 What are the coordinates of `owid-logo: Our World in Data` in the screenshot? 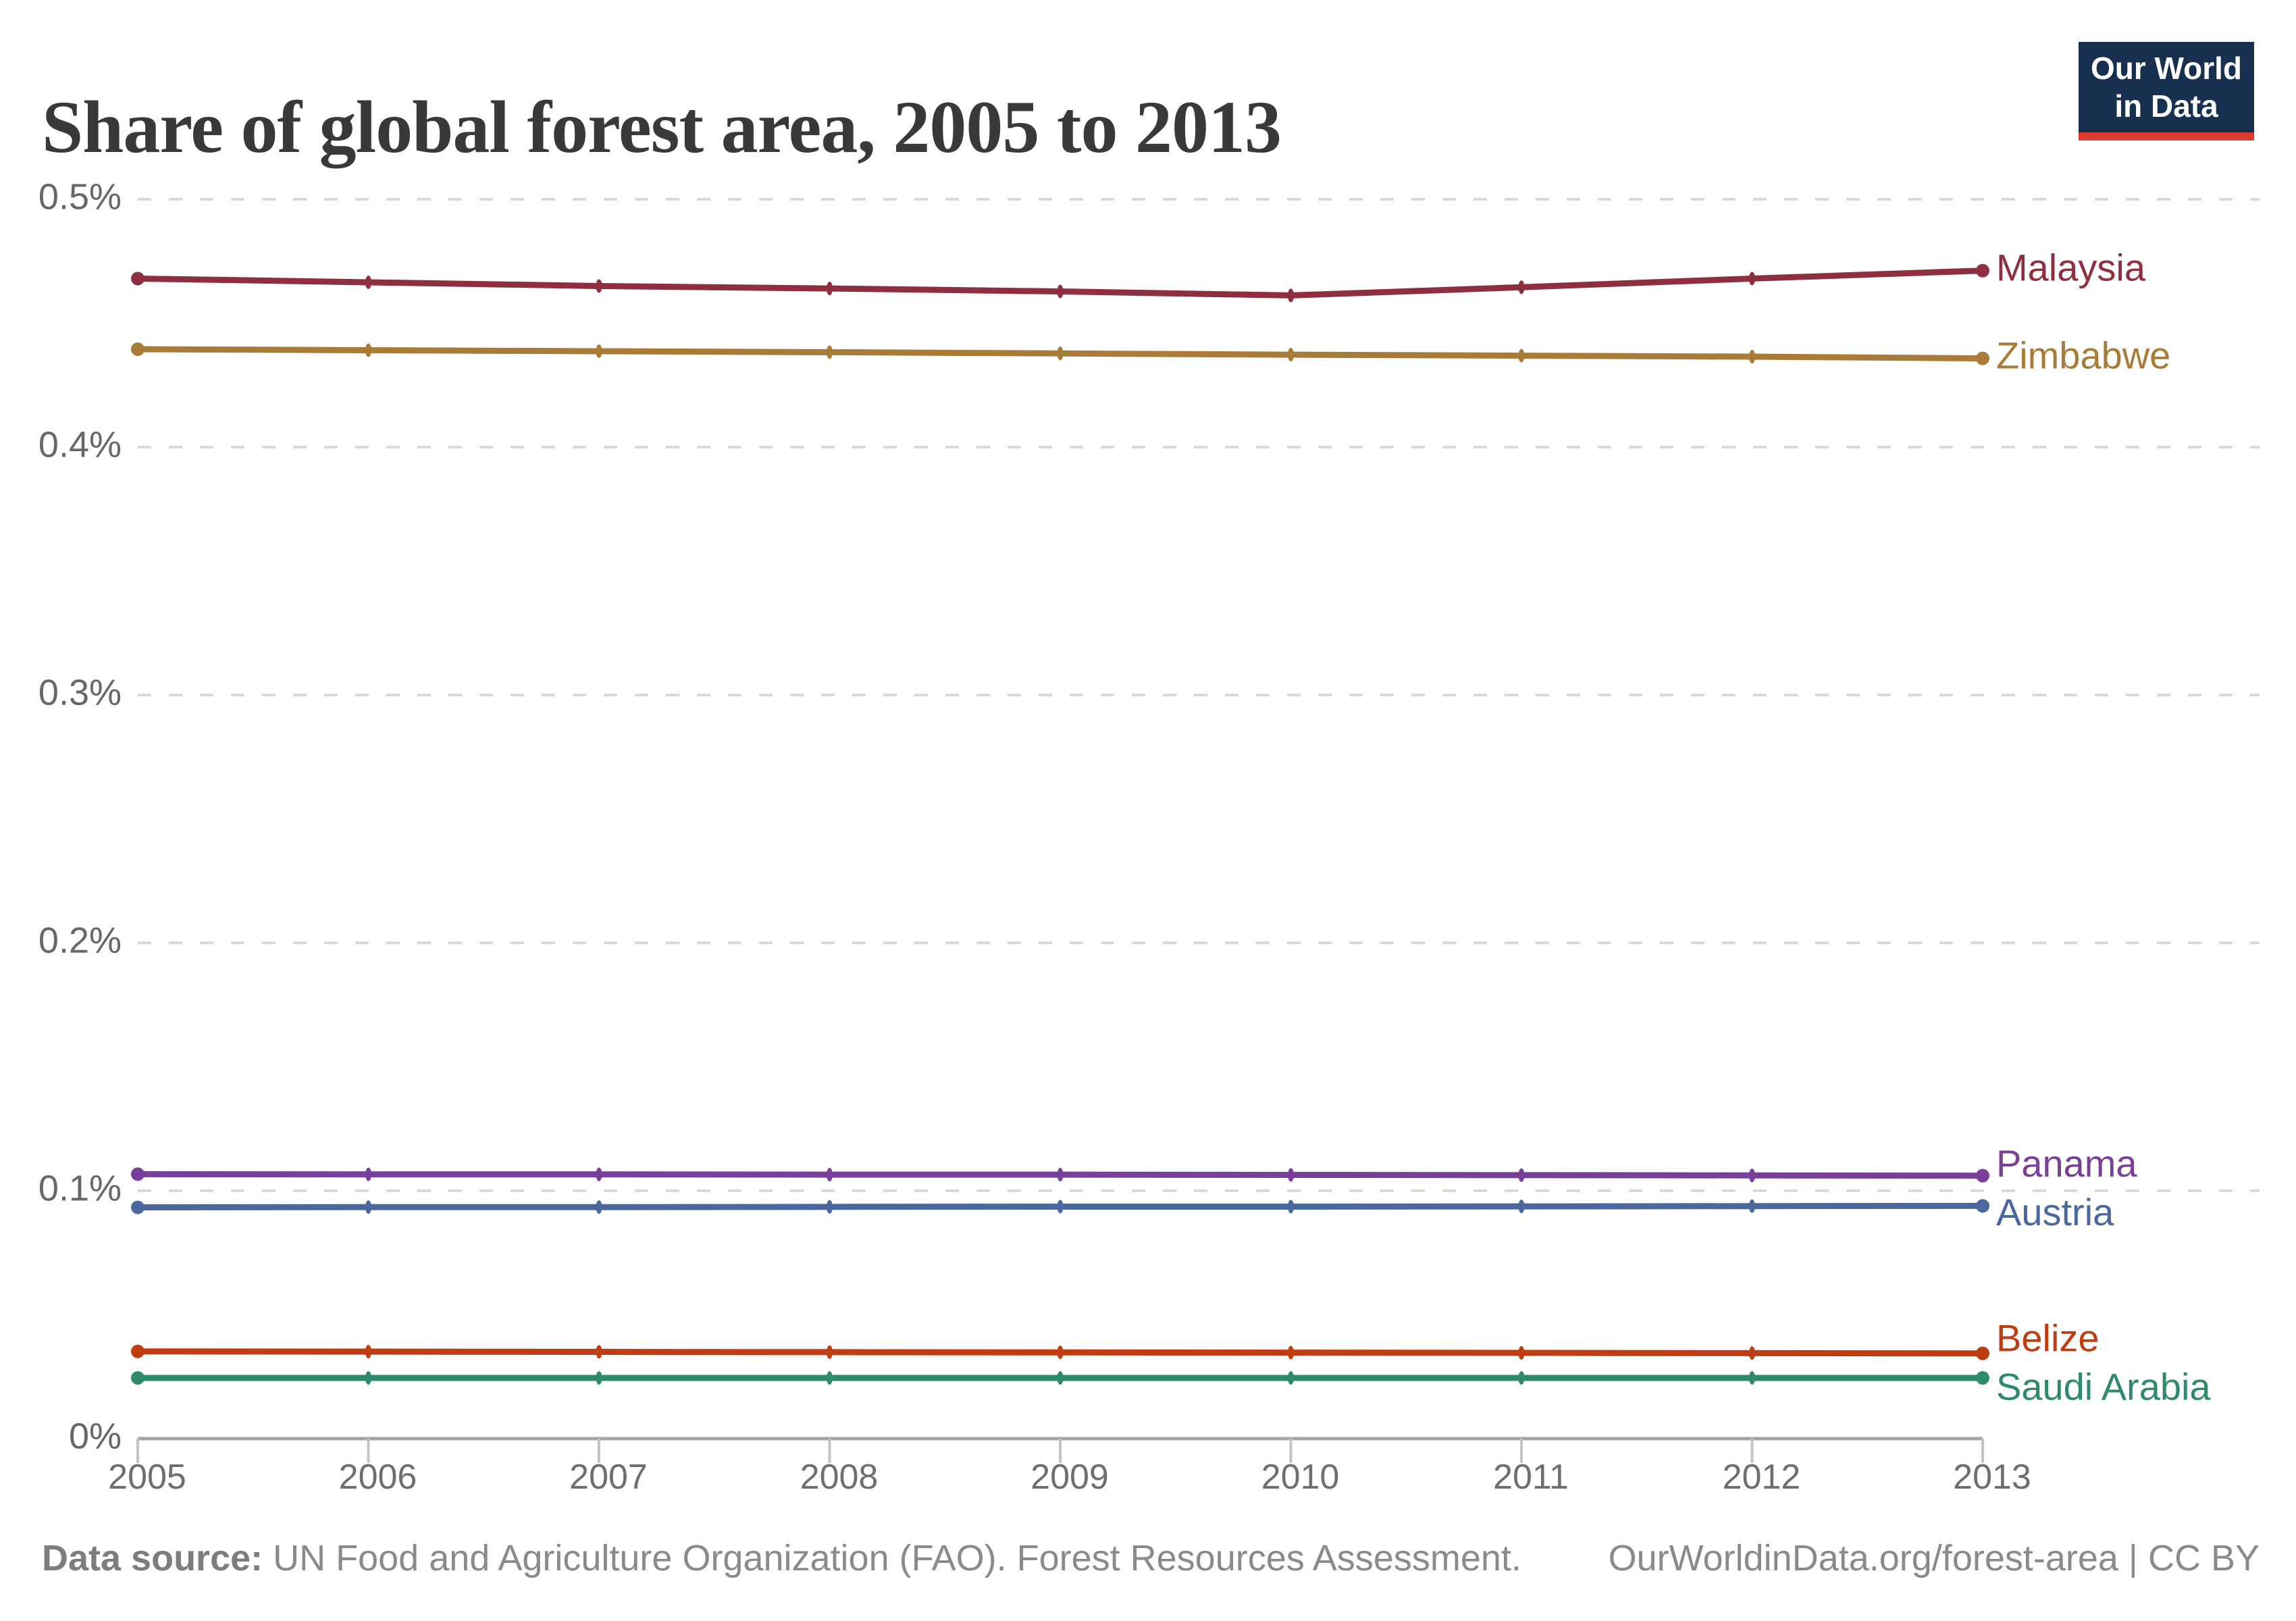 It's located at (2166, 91).